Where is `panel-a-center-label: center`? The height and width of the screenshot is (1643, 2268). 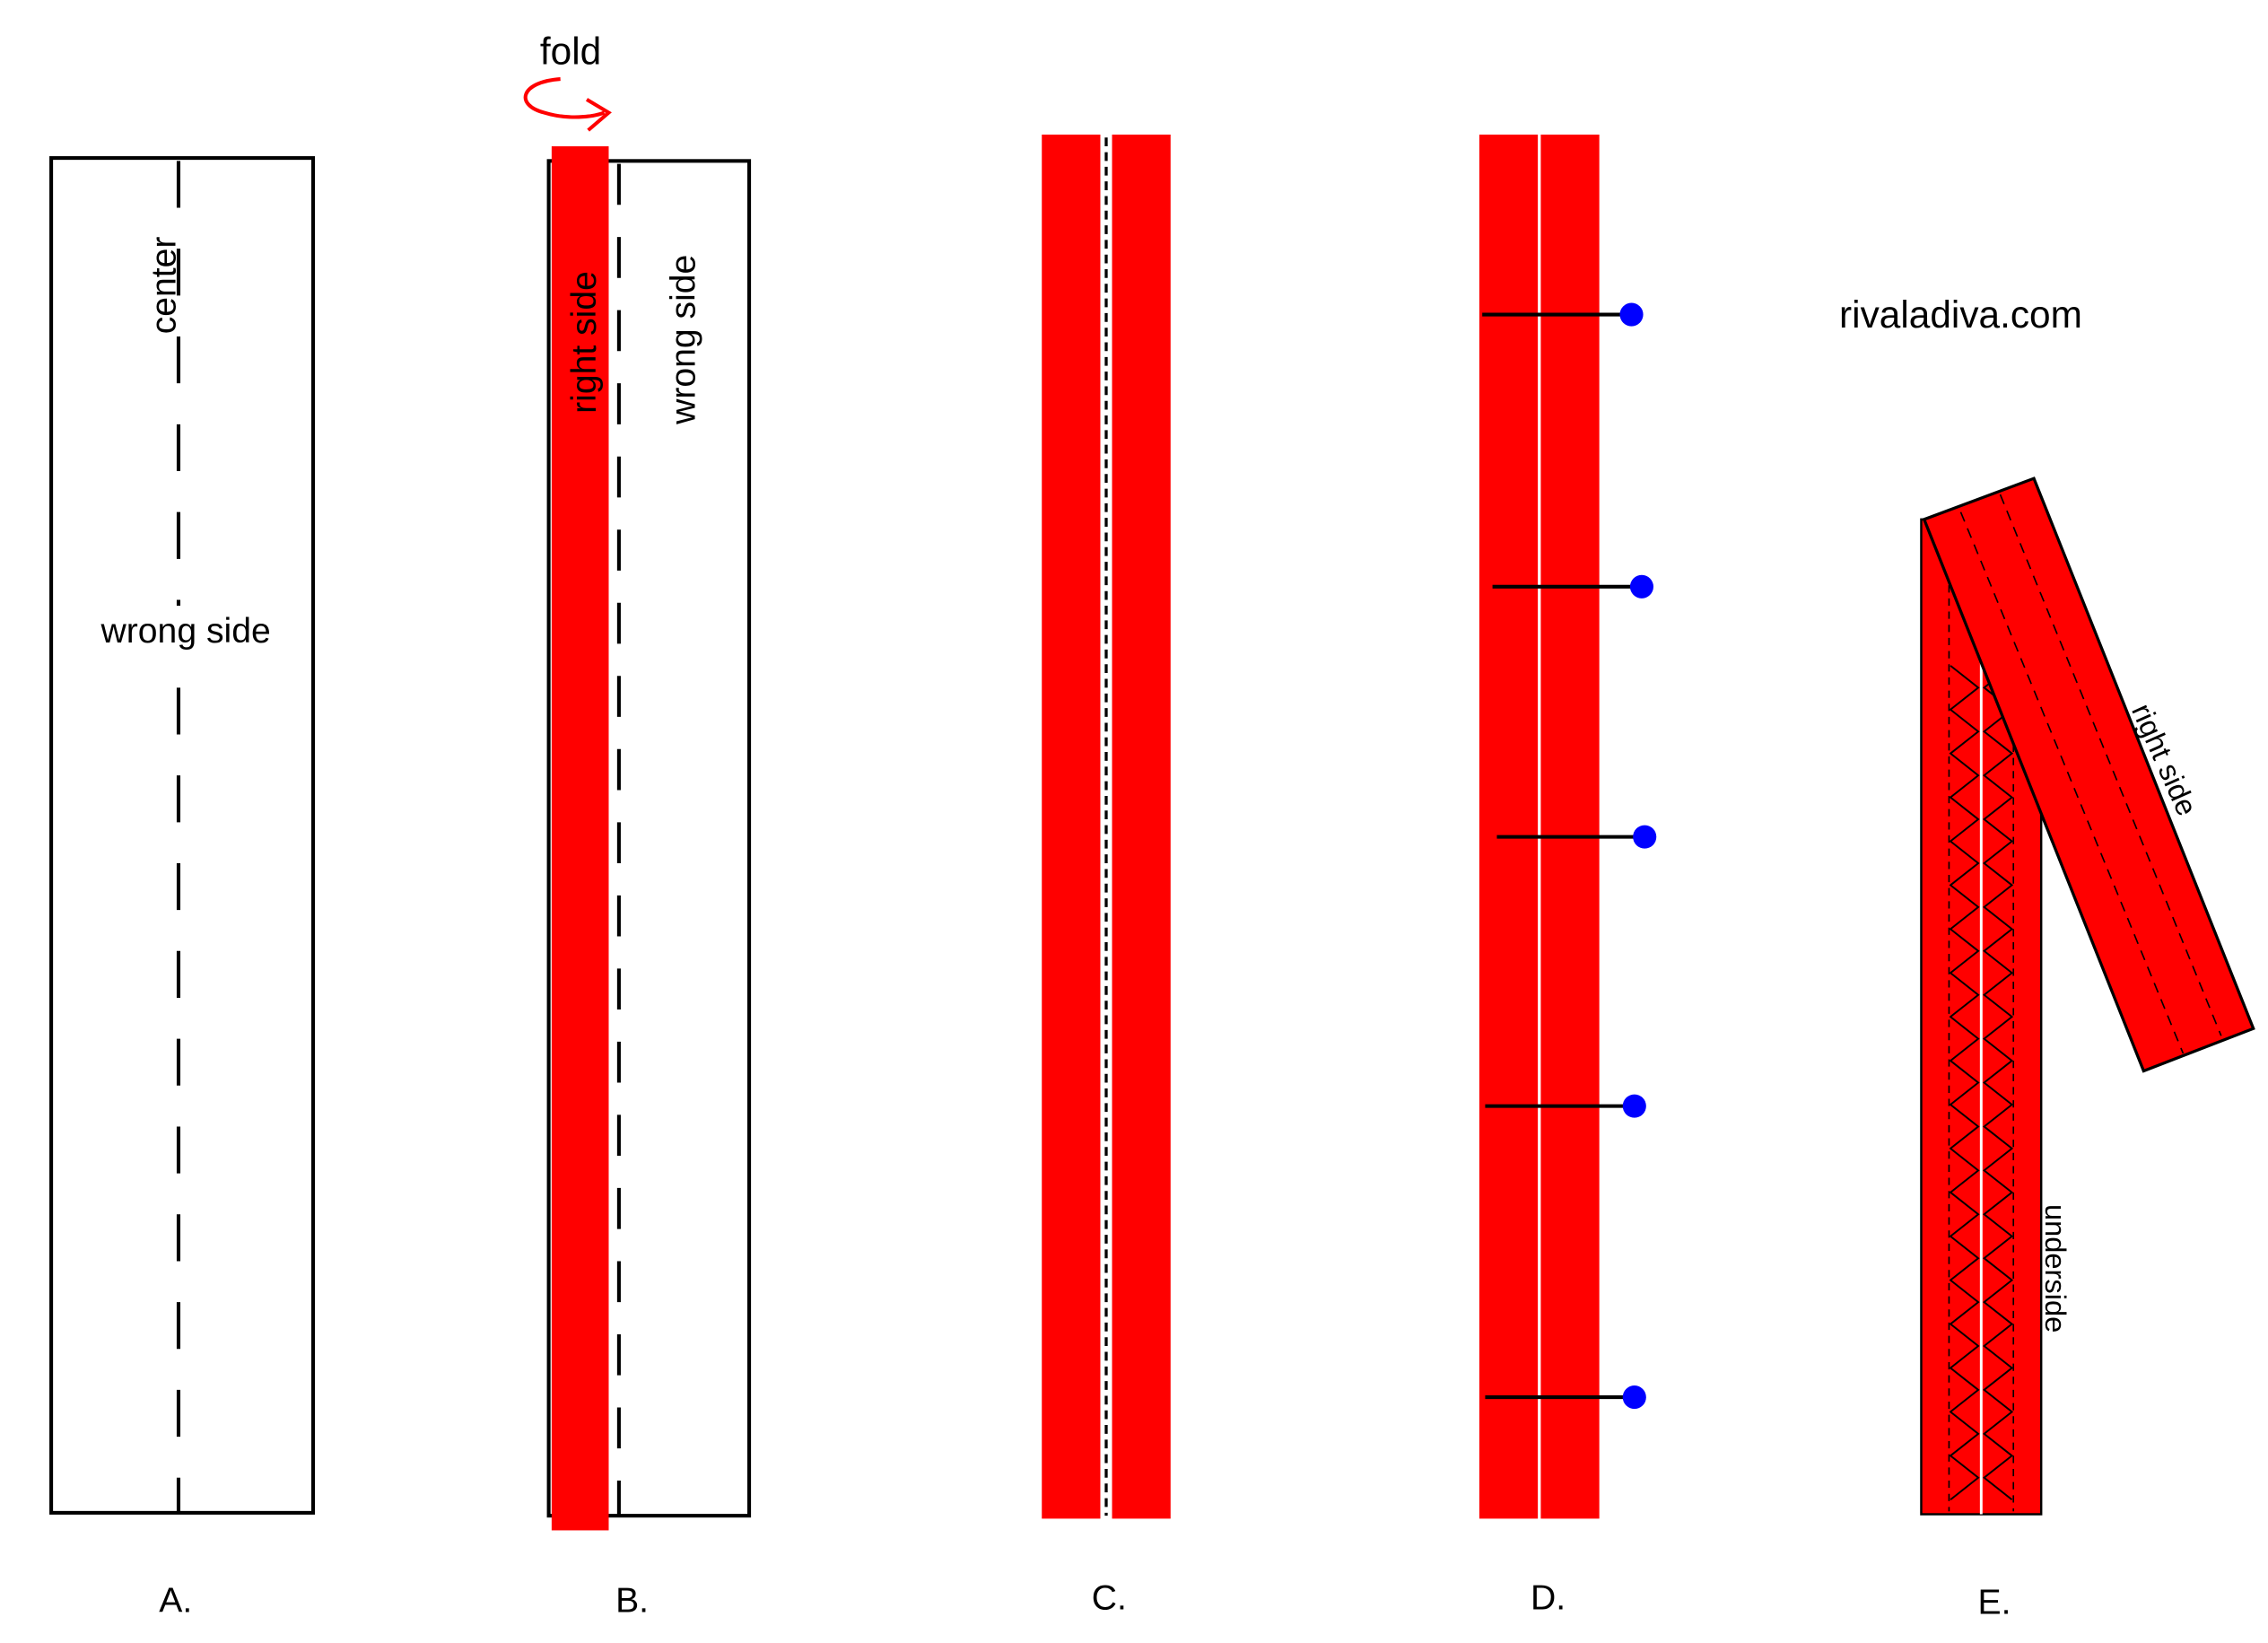 panel-a-center-label: center is located at coordinates (164, 286).